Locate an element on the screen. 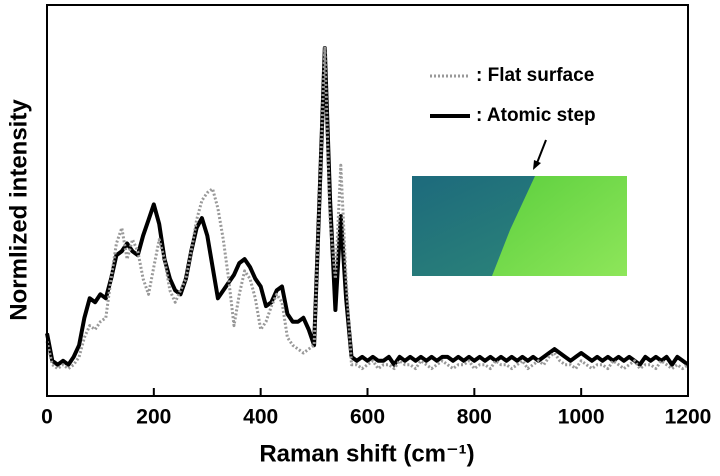 Image resolution: width=720 pixels, height=476 pixels. x-tick-label: 1000 is located at coordinates (581, 417).